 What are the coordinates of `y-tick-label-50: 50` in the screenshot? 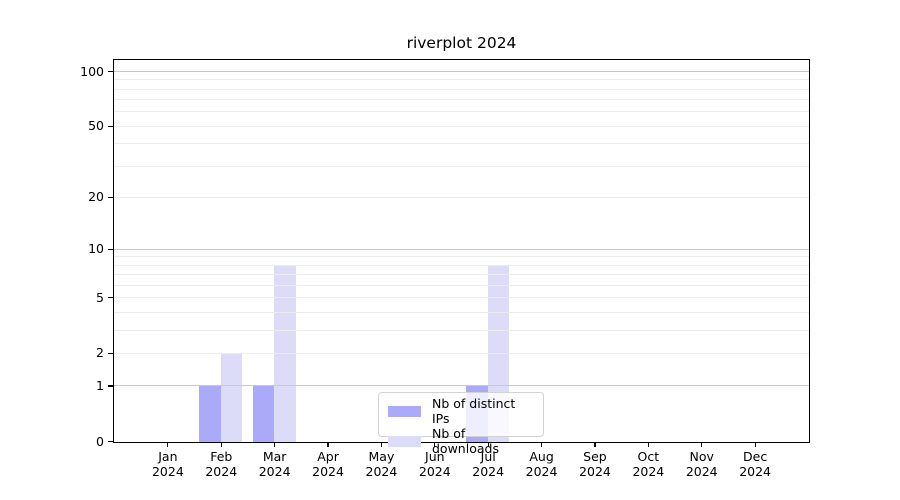 It's located at (96, 126).